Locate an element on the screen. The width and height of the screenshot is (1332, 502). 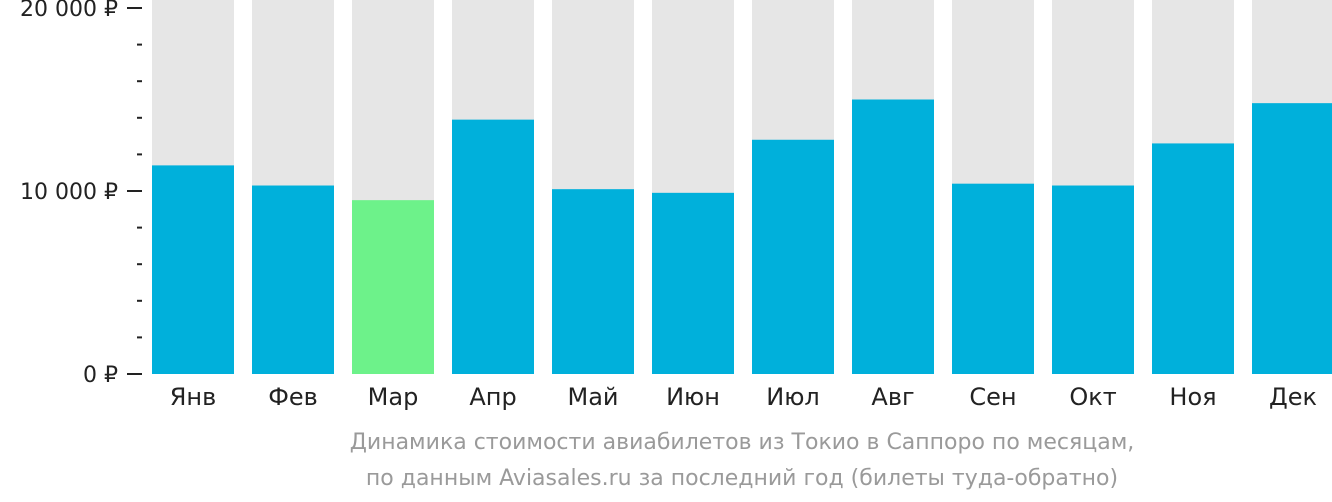
x-tick-label: Мар is located at coordinates (393, 397).